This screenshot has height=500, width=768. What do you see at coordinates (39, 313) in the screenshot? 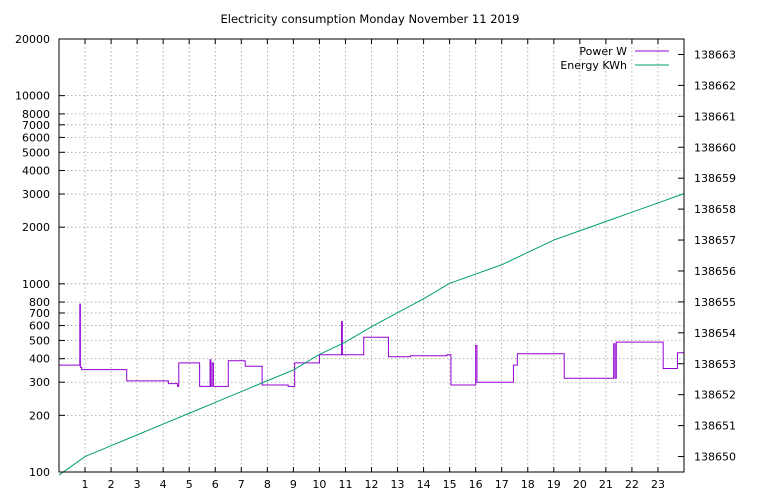
I see `y-tick-label: 700` at bounding box center [39, 313].